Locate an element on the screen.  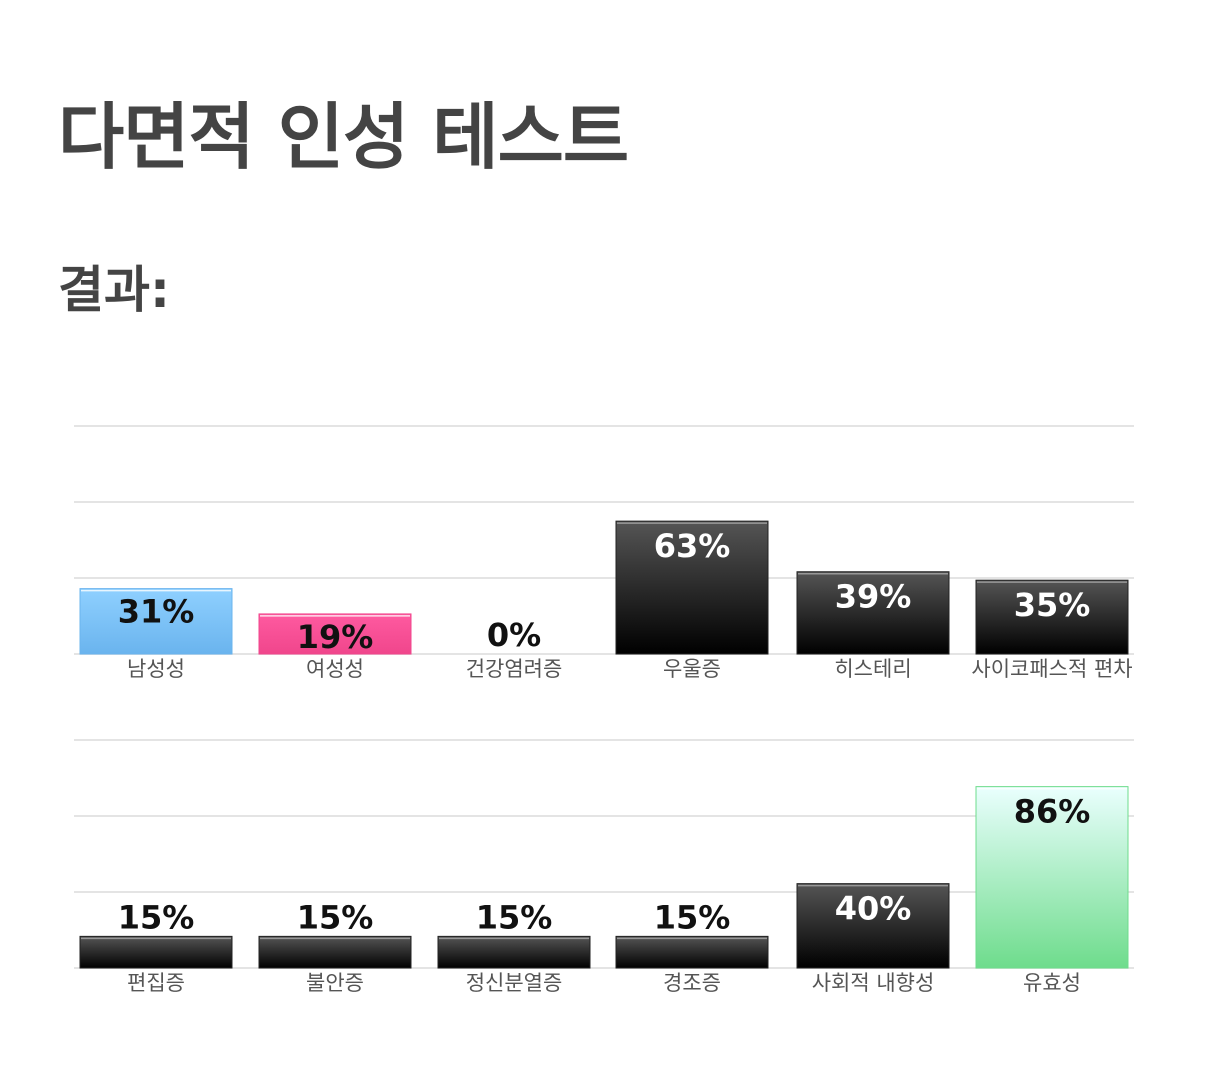
category-label: 우울증 is located at coordinates (692, 669).